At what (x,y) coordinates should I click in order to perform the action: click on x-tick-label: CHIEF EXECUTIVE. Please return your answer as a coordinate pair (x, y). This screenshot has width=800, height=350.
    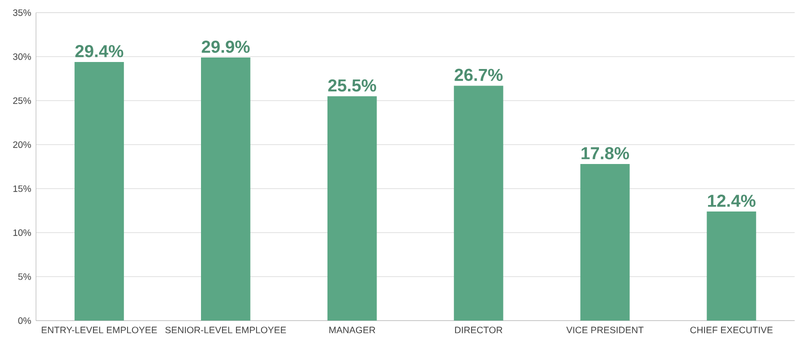
    Looking at the image, I should click on (731, 330).